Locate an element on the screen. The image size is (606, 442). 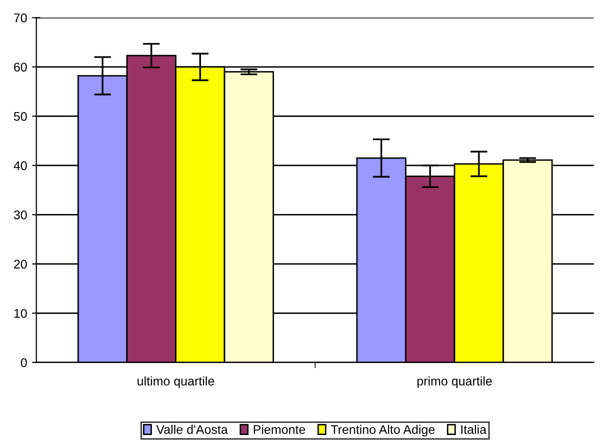
y-tick-label: 50 is located at coordinates (20, 116).